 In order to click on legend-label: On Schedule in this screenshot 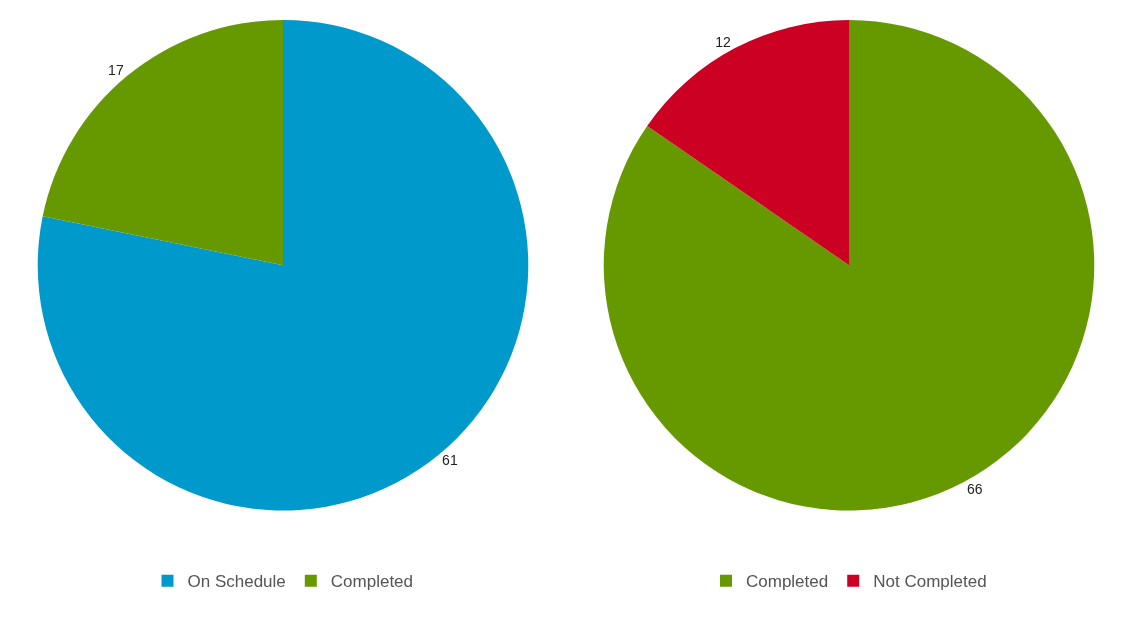, I will do `click(236, 582)`.